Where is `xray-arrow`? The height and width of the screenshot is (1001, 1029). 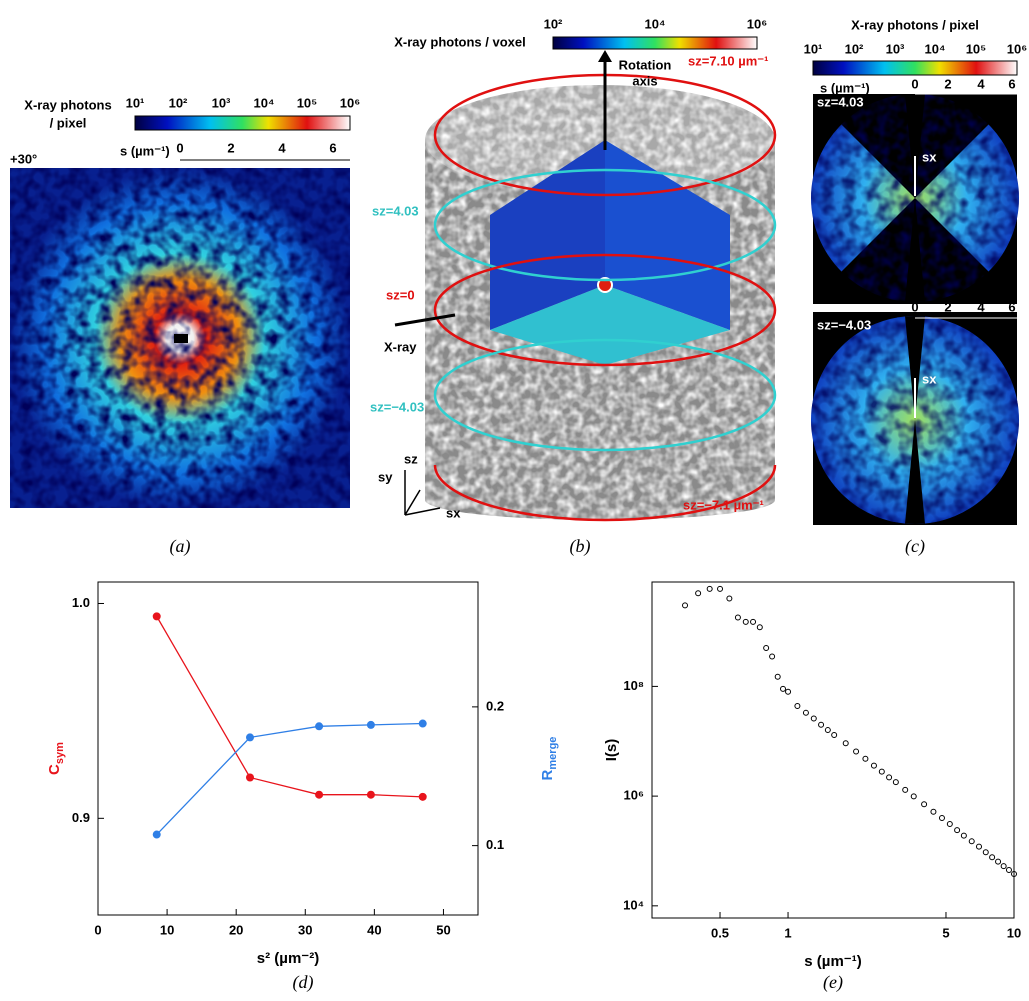 xray-arrow is located at coordinates (425, 320).